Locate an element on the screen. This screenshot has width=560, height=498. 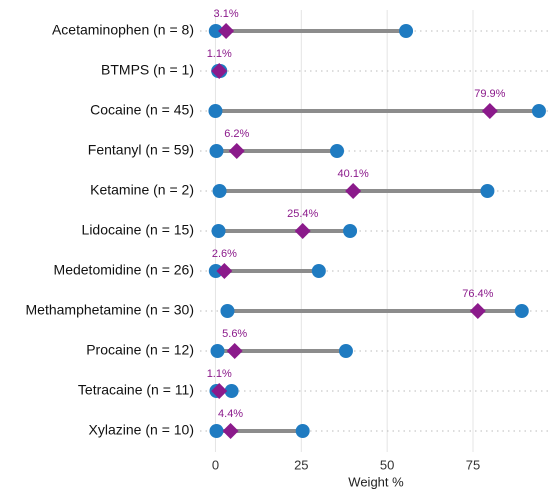
median-label: 2.6% is located at coordinates (224, 254).